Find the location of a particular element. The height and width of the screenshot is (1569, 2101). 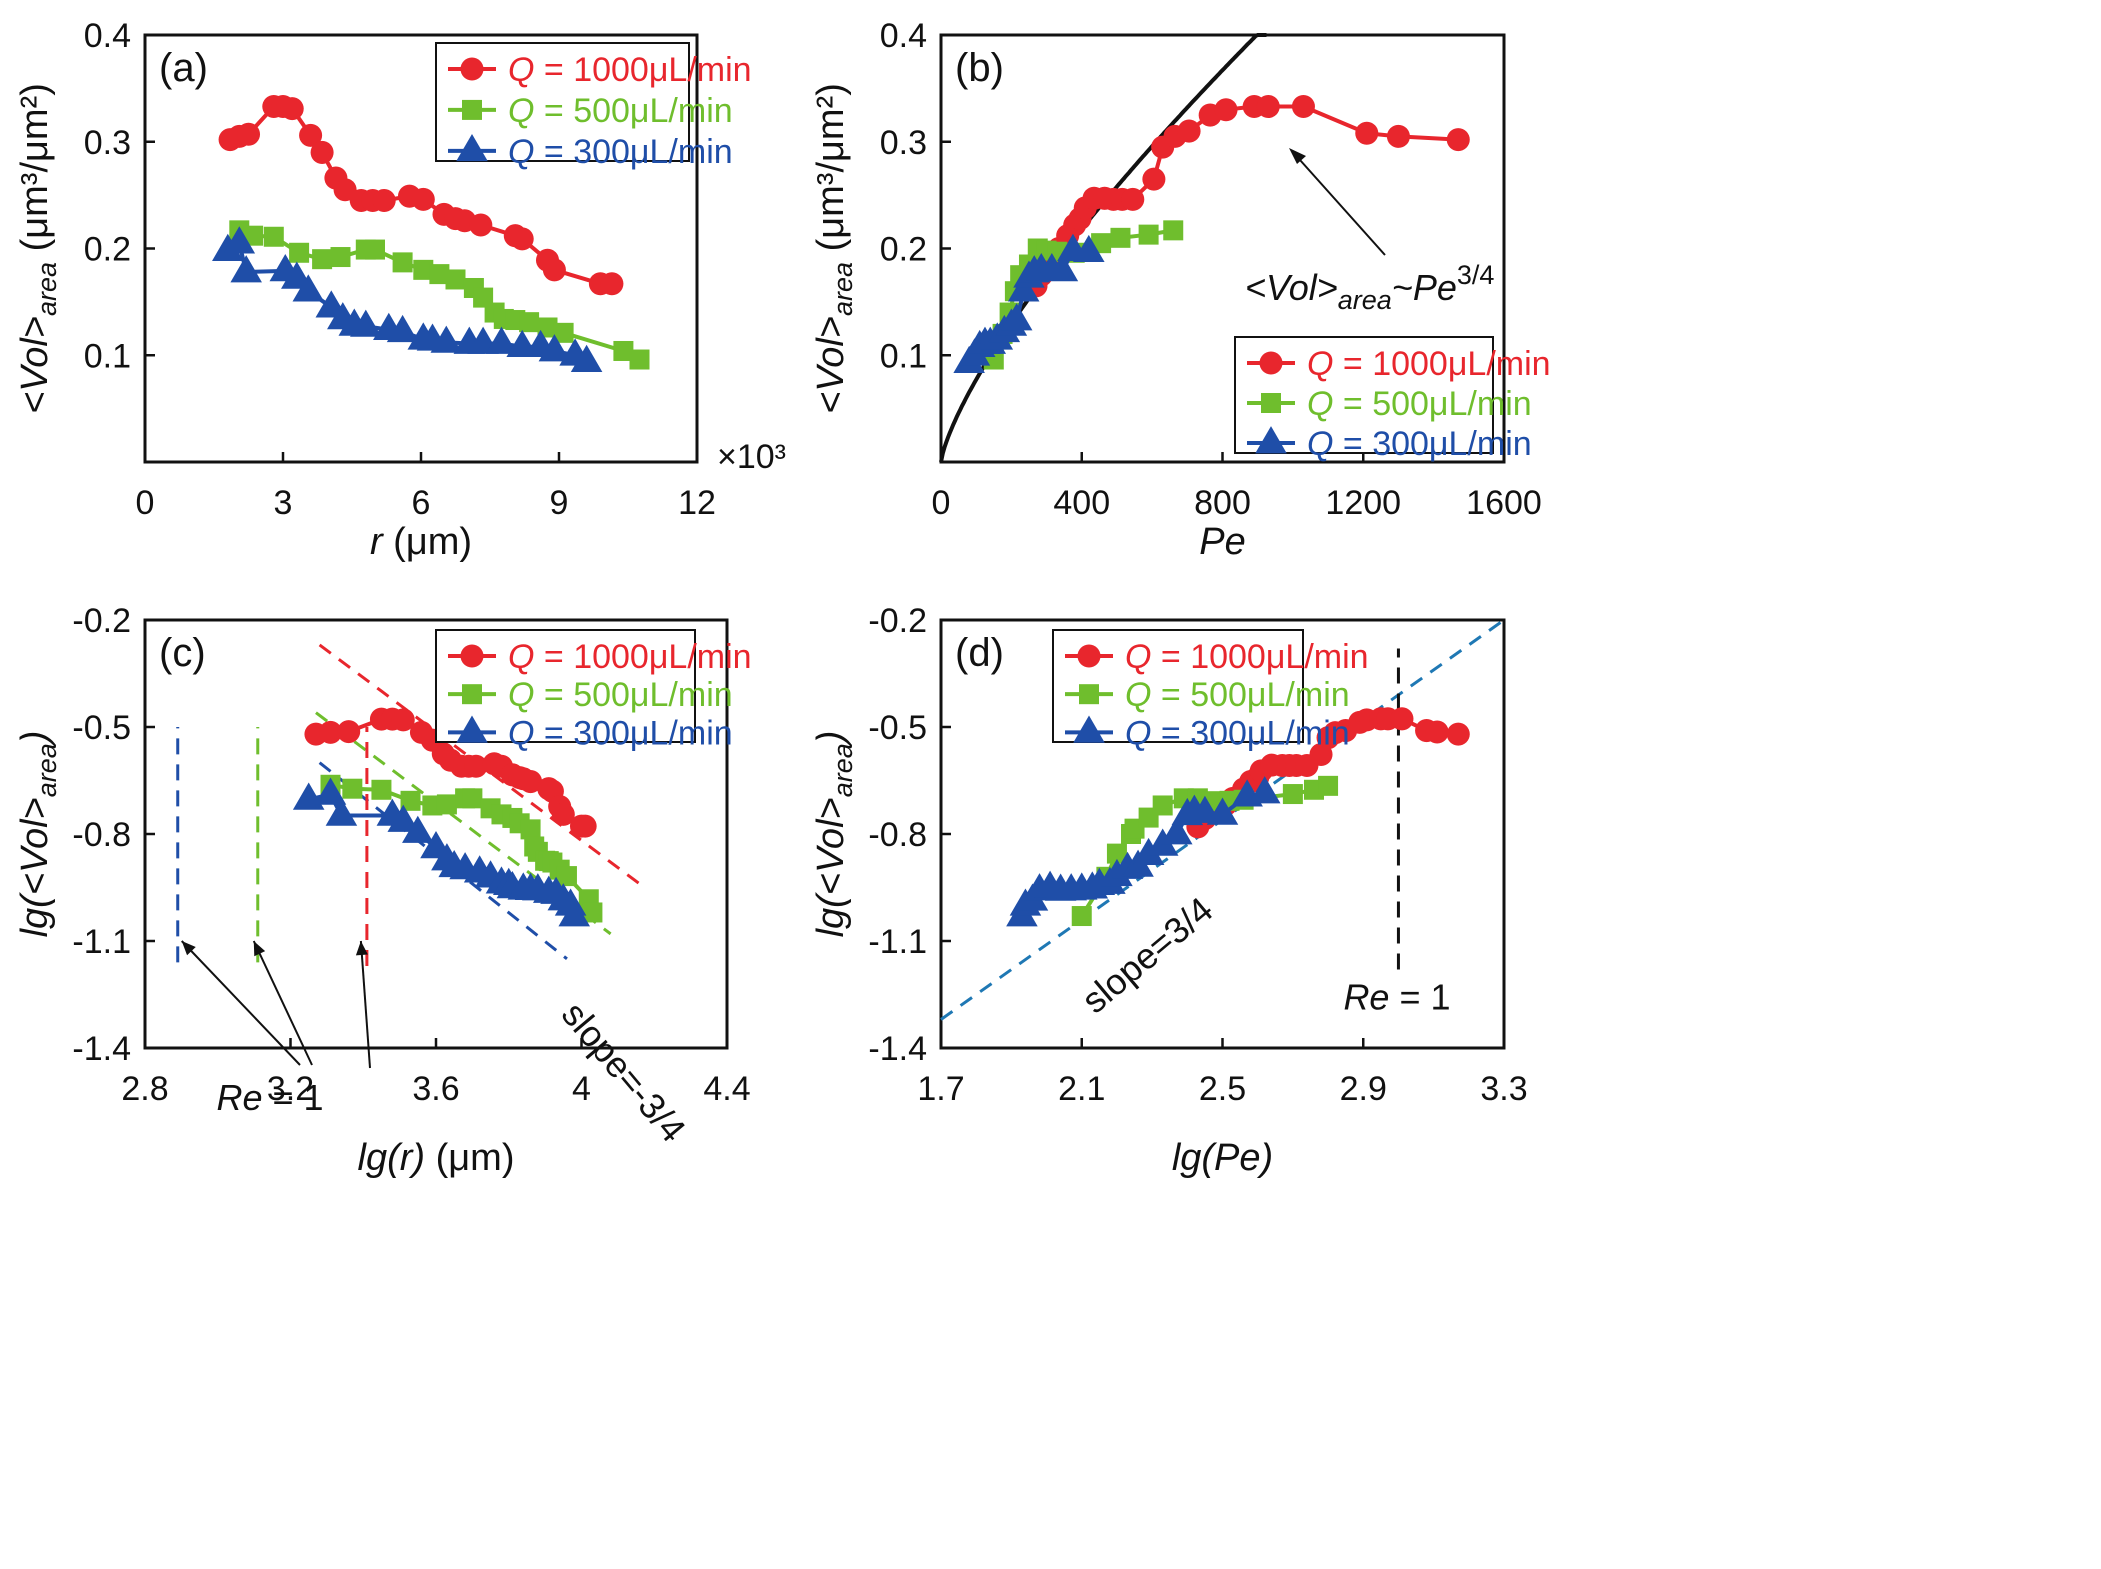

guide-line-green is located at coordinates (463, 823).